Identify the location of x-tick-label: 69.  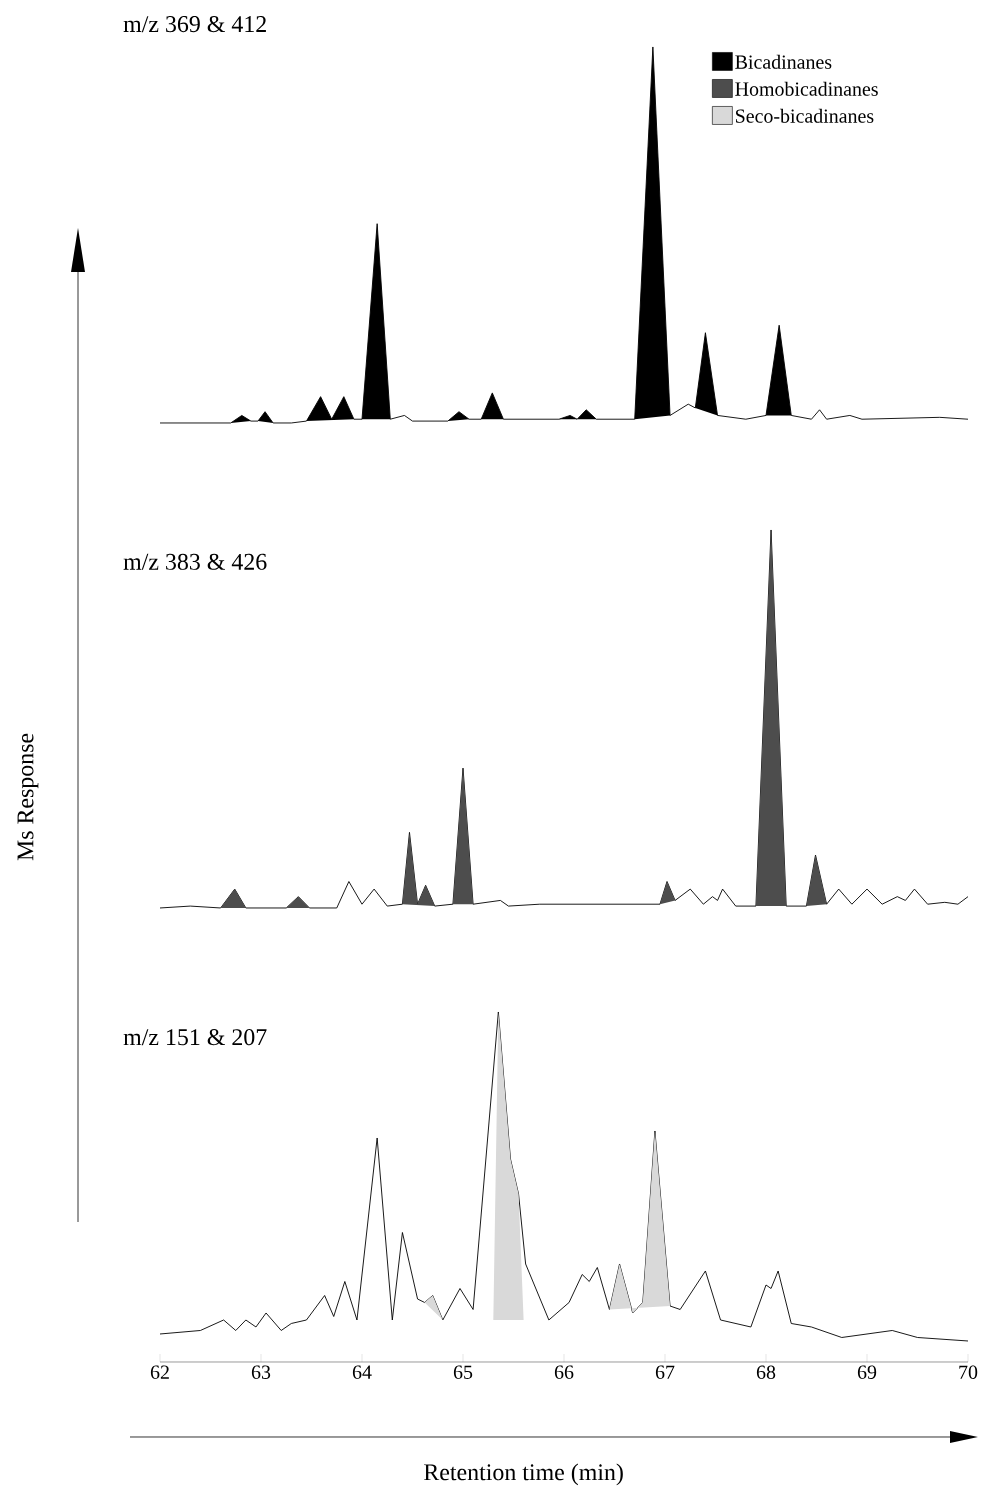
(867, 1372).